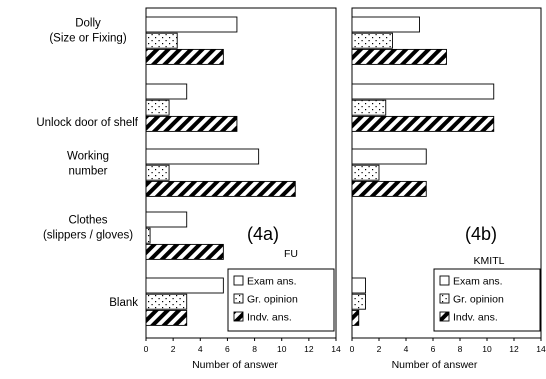 The width and height of the screenshot is (546, 379). What do you see at coordinates (87, 39) in the screenshot?
I see `category-label-line: (Size or Fixing)` at bounding box center [87, 39].